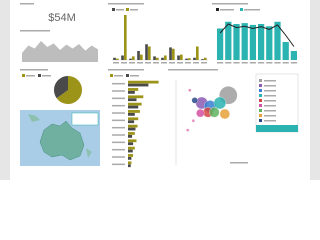  I want to click on area, so click(60, 51).